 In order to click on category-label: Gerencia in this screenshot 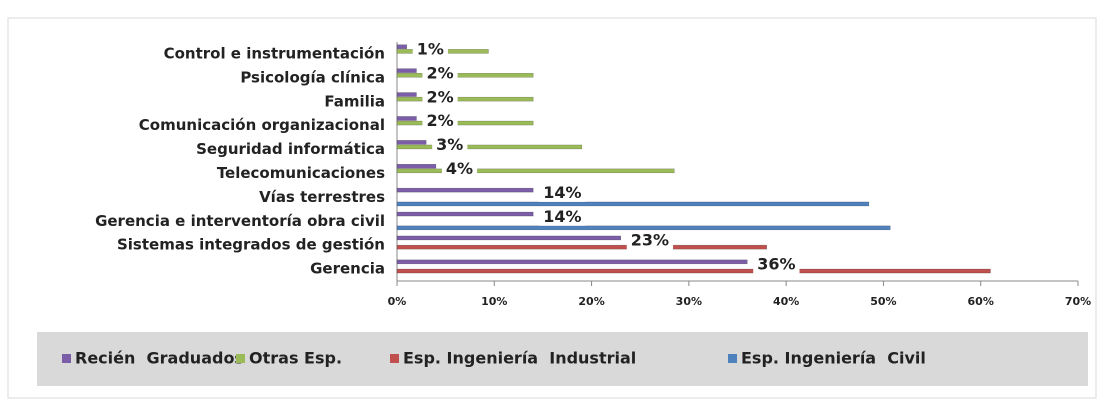, I will do `click(347, 269)`.